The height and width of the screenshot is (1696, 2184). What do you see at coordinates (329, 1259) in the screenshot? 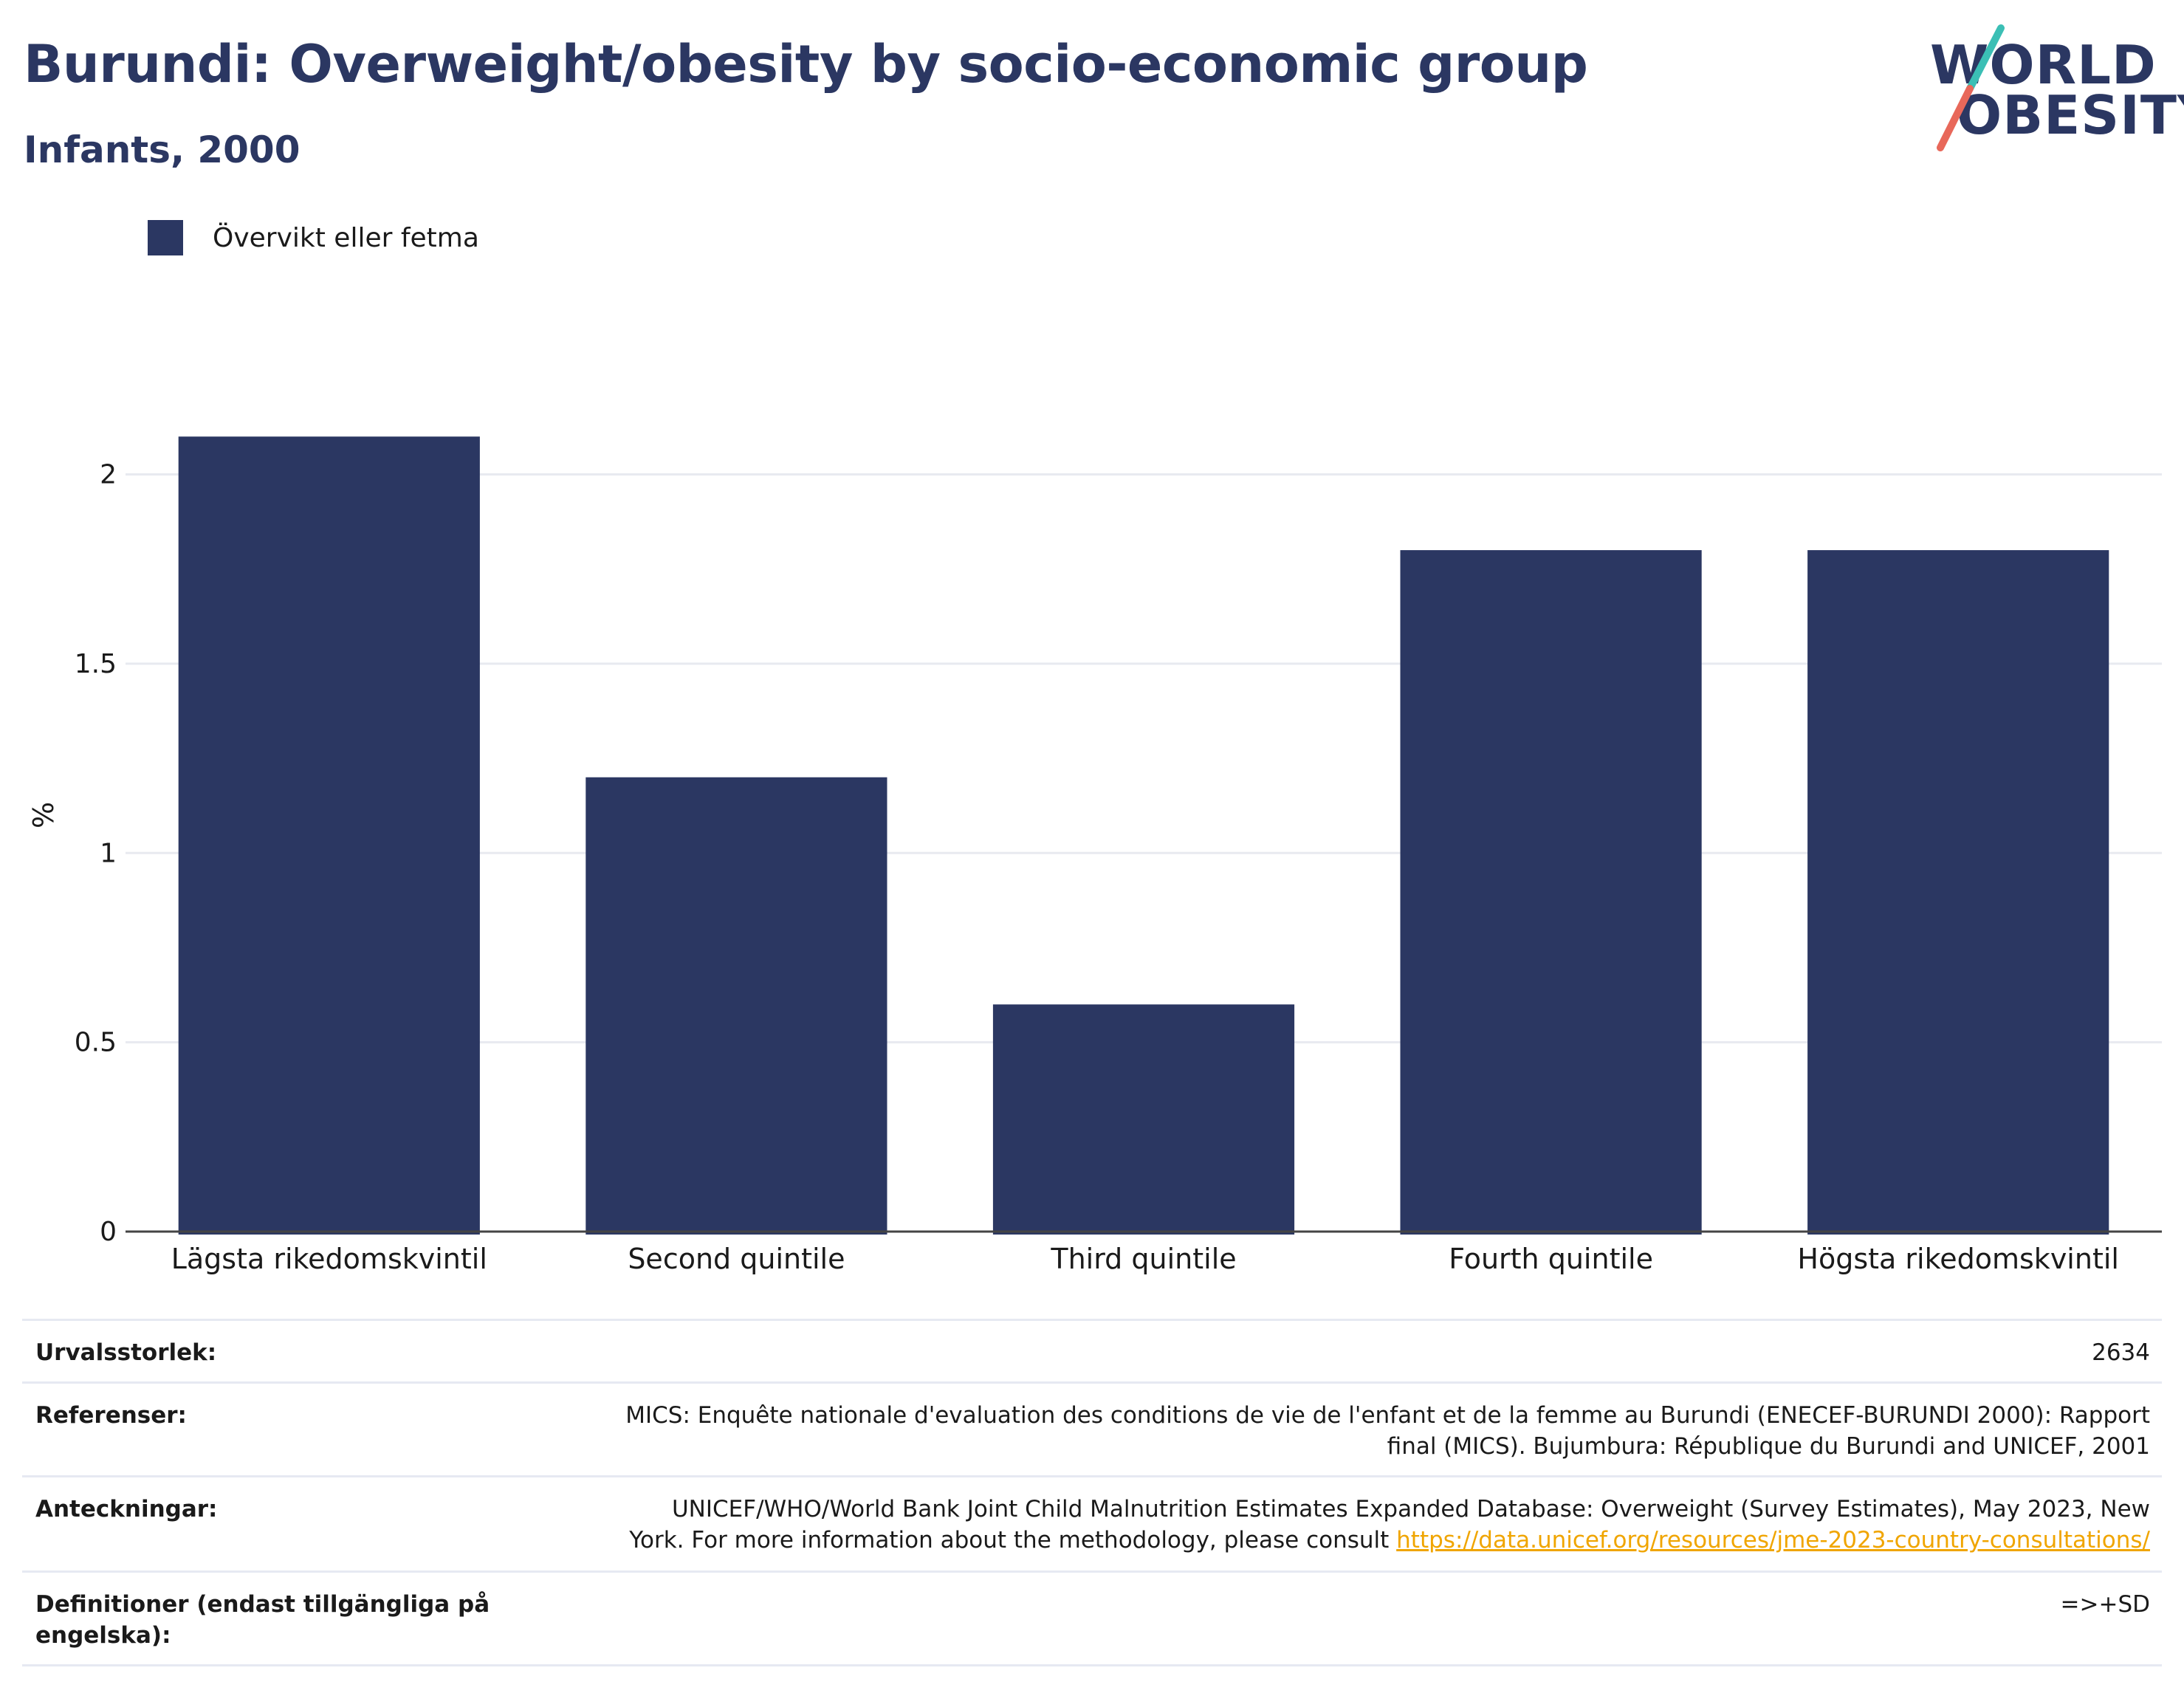
I see `x-tick-label: Lägsta rikedomskvintil` at bounding box center [329, 1259].